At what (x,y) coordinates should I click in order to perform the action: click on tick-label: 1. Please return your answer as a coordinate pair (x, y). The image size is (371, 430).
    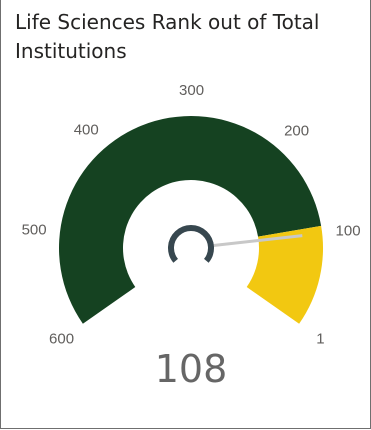
    Looking at the image, I should click on (320, 339).